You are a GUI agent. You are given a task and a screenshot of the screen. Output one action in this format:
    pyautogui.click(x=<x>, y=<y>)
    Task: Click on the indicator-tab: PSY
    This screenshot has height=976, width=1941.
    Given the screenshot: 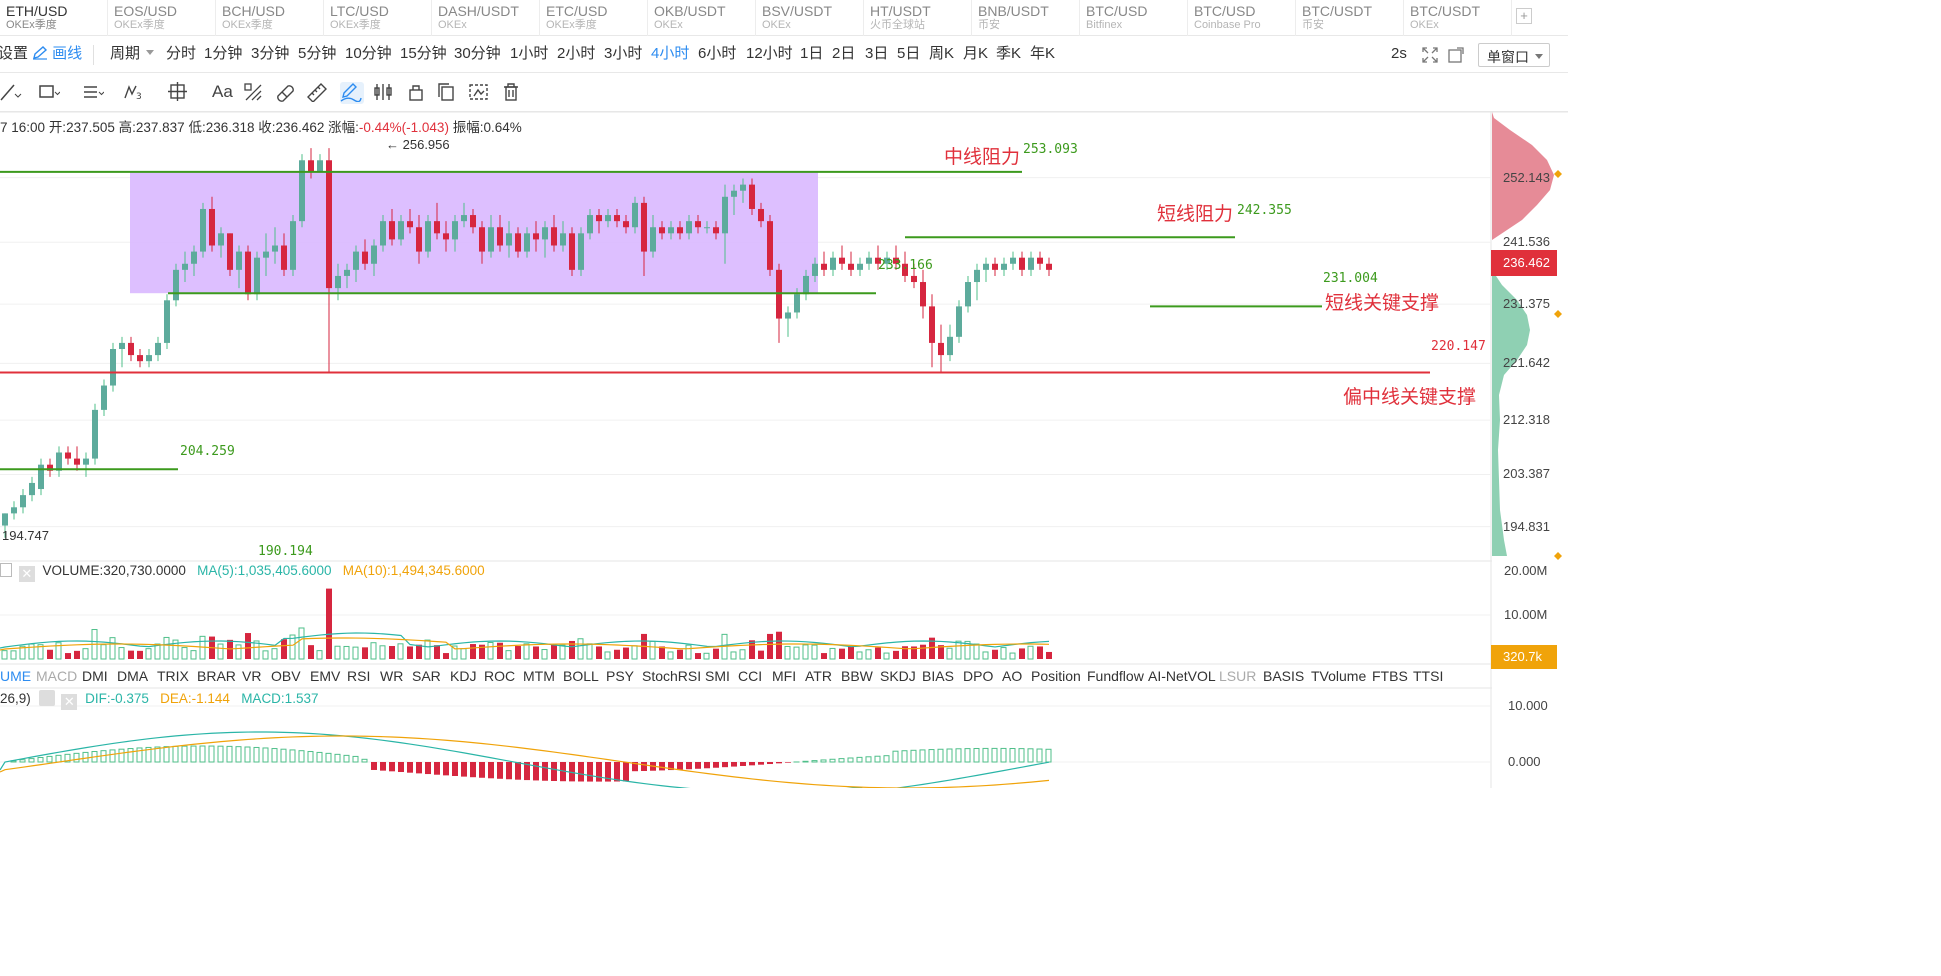 What is the action you would take?
    pyautogui.click(x=620, y=676)
    